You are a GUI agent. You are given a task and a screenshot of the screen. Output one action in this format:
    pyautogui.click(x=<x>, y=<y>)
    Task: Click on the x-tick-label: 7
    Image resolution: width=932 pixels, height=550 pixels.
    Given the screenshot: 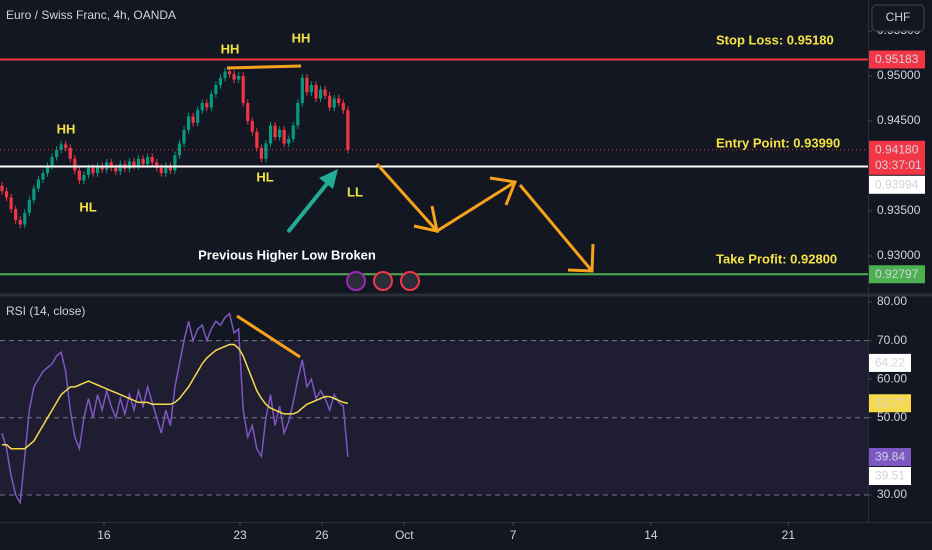 What is the action you would take?
    pyautogui.click(x=513, y=535)
    